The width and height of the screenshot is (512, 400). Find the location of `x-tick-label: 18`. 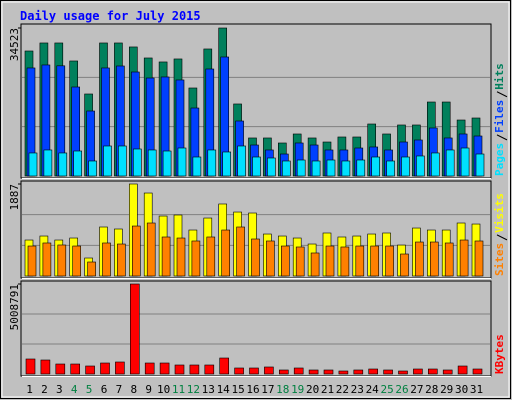

x-tick-label: 18 is located at coordinates (282, 389).